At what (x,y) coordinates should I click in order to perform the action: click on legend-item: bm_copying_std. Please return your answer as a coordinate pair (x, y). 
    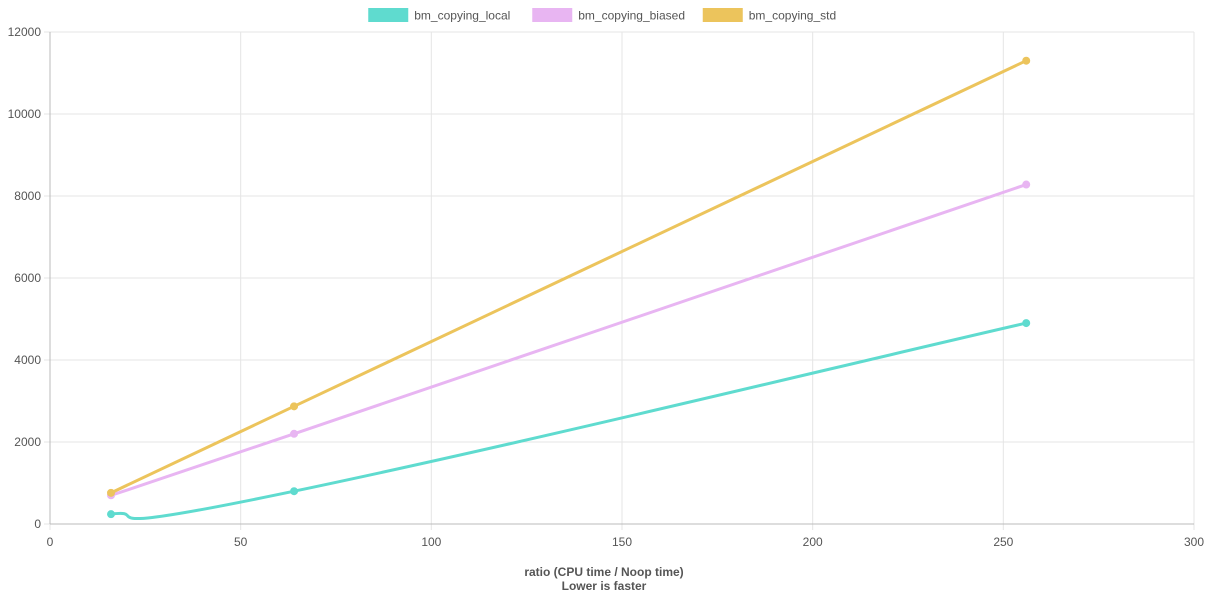
    Looking at the image, I should click on (769, 15).